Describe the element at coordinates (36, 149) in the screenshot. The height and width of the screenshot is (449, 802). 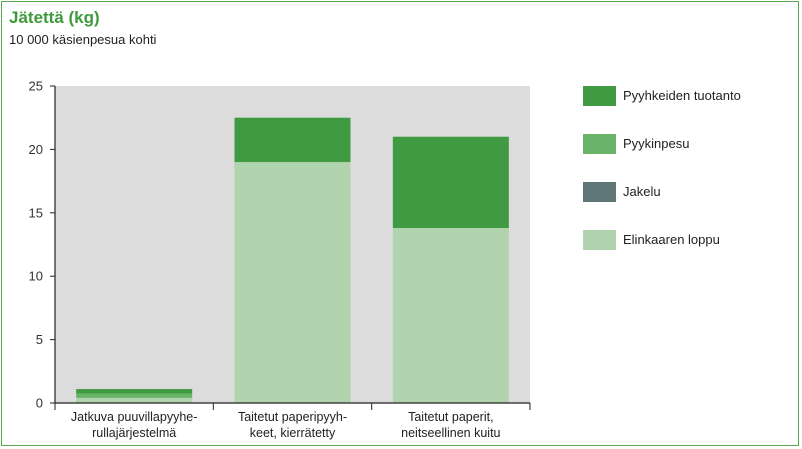
I see `y-tick-label: 20` at that location.